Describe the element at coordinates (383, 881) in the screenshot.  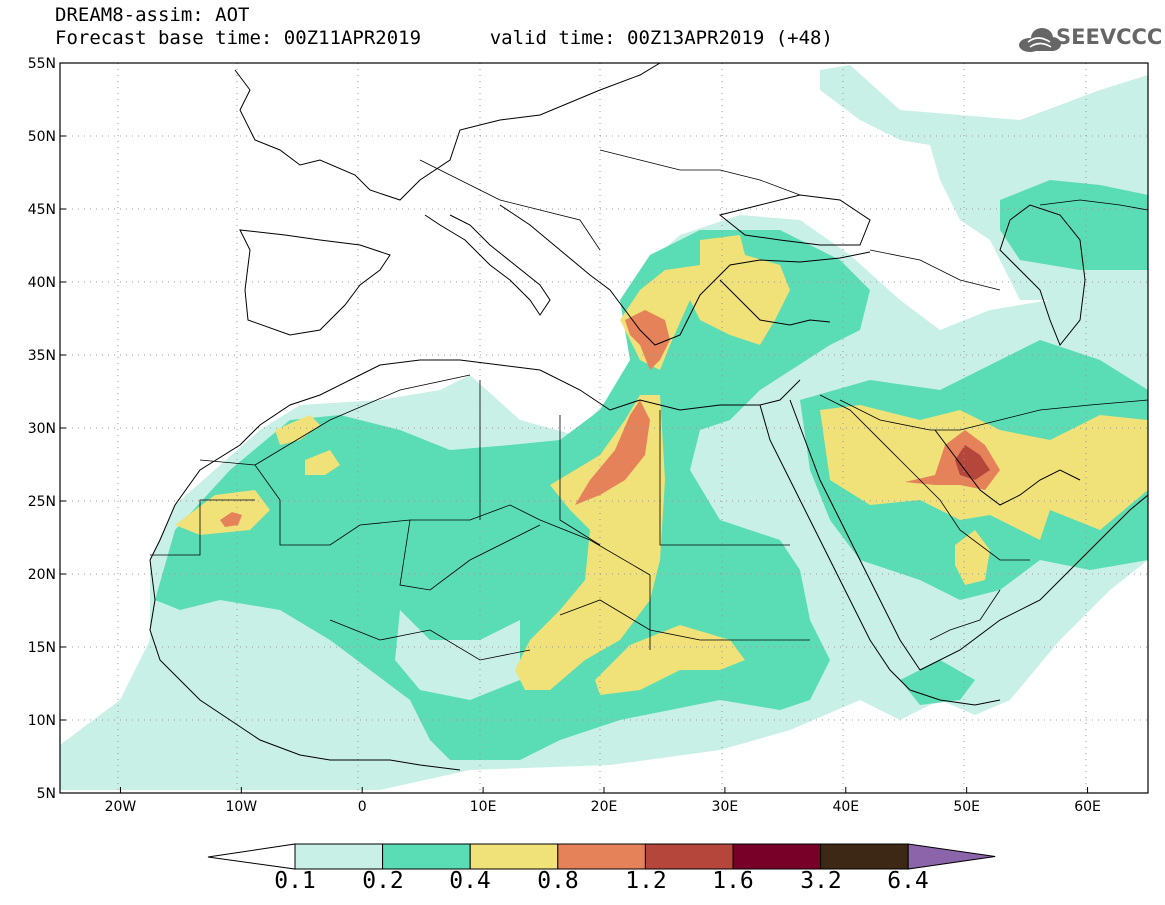
I see `colorbar-label: 0.2` at that location.